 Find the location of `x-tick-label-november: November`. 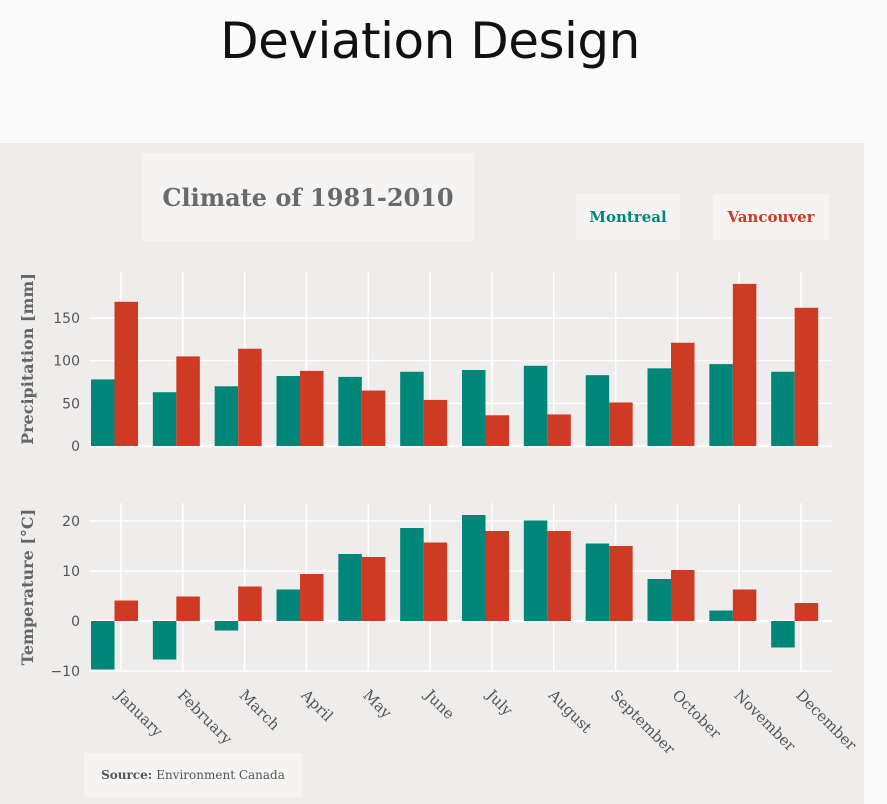

x-tick-label-november: November is located at coordinates (764, 720).